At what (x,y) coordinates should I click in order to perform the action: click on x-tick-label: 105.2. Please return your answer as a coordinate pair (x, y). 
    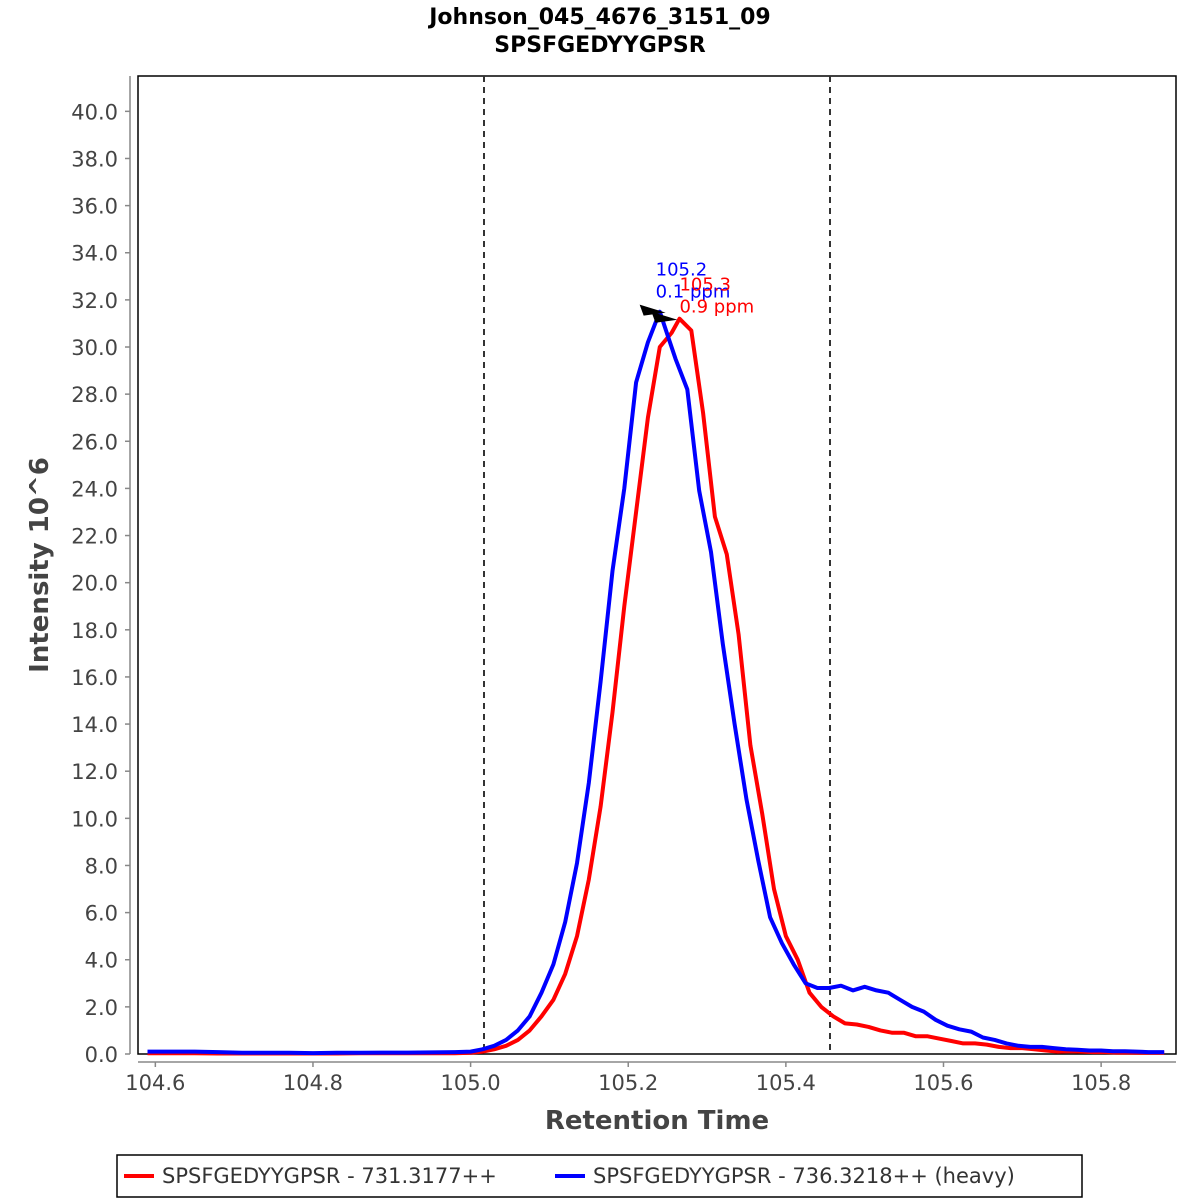
    Looking at the image, I should click on (628, 1083).